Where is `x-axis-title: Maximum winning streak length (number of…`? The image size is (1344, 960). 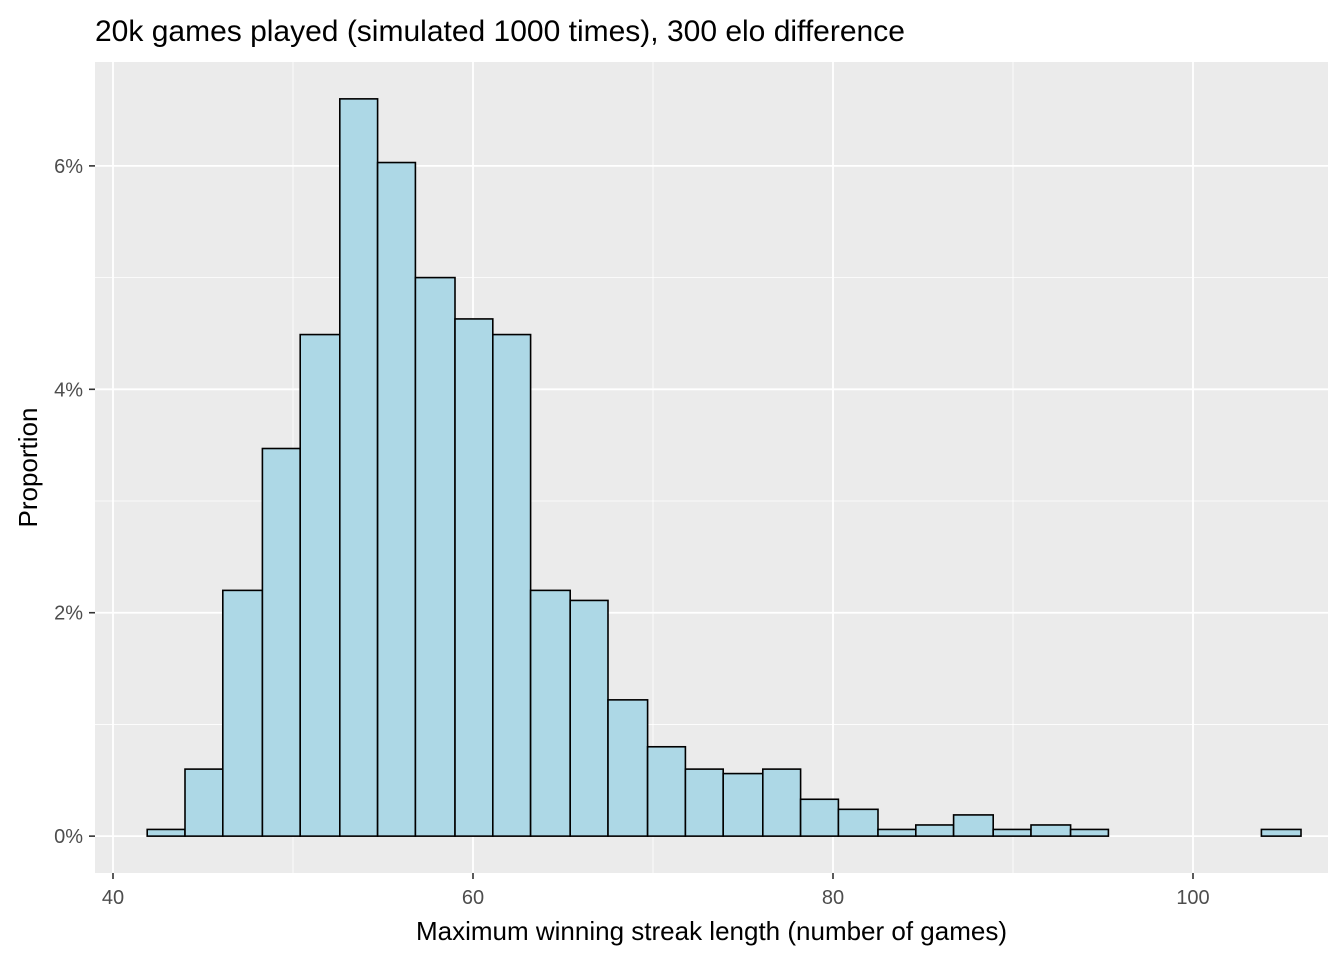
x-axis-title: Maximum winning streak length (number of… is located at coordinates (711, 931).